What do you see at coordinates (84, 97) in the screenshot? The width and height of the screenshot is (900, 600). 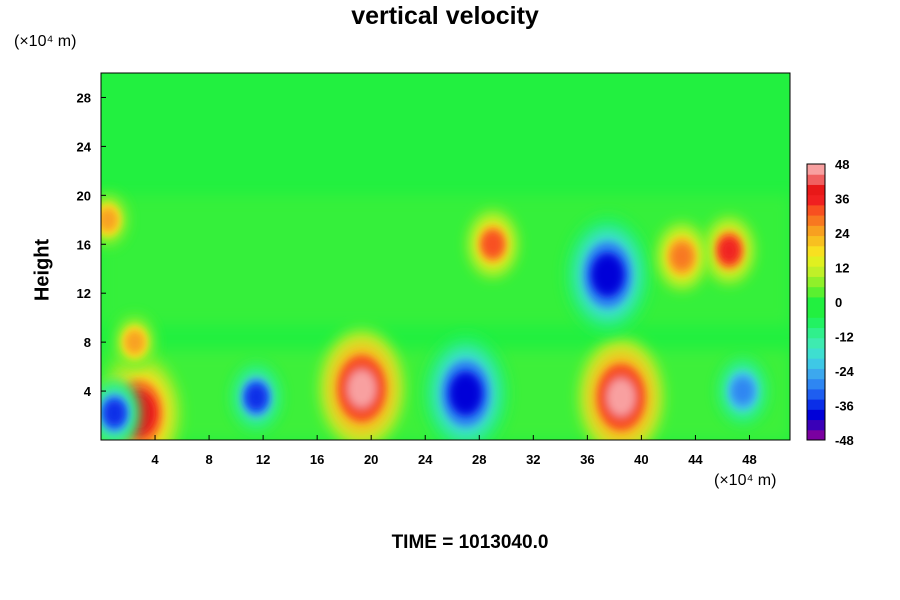 I see `y-tick-label: 28` at bounding box center [84, 97].